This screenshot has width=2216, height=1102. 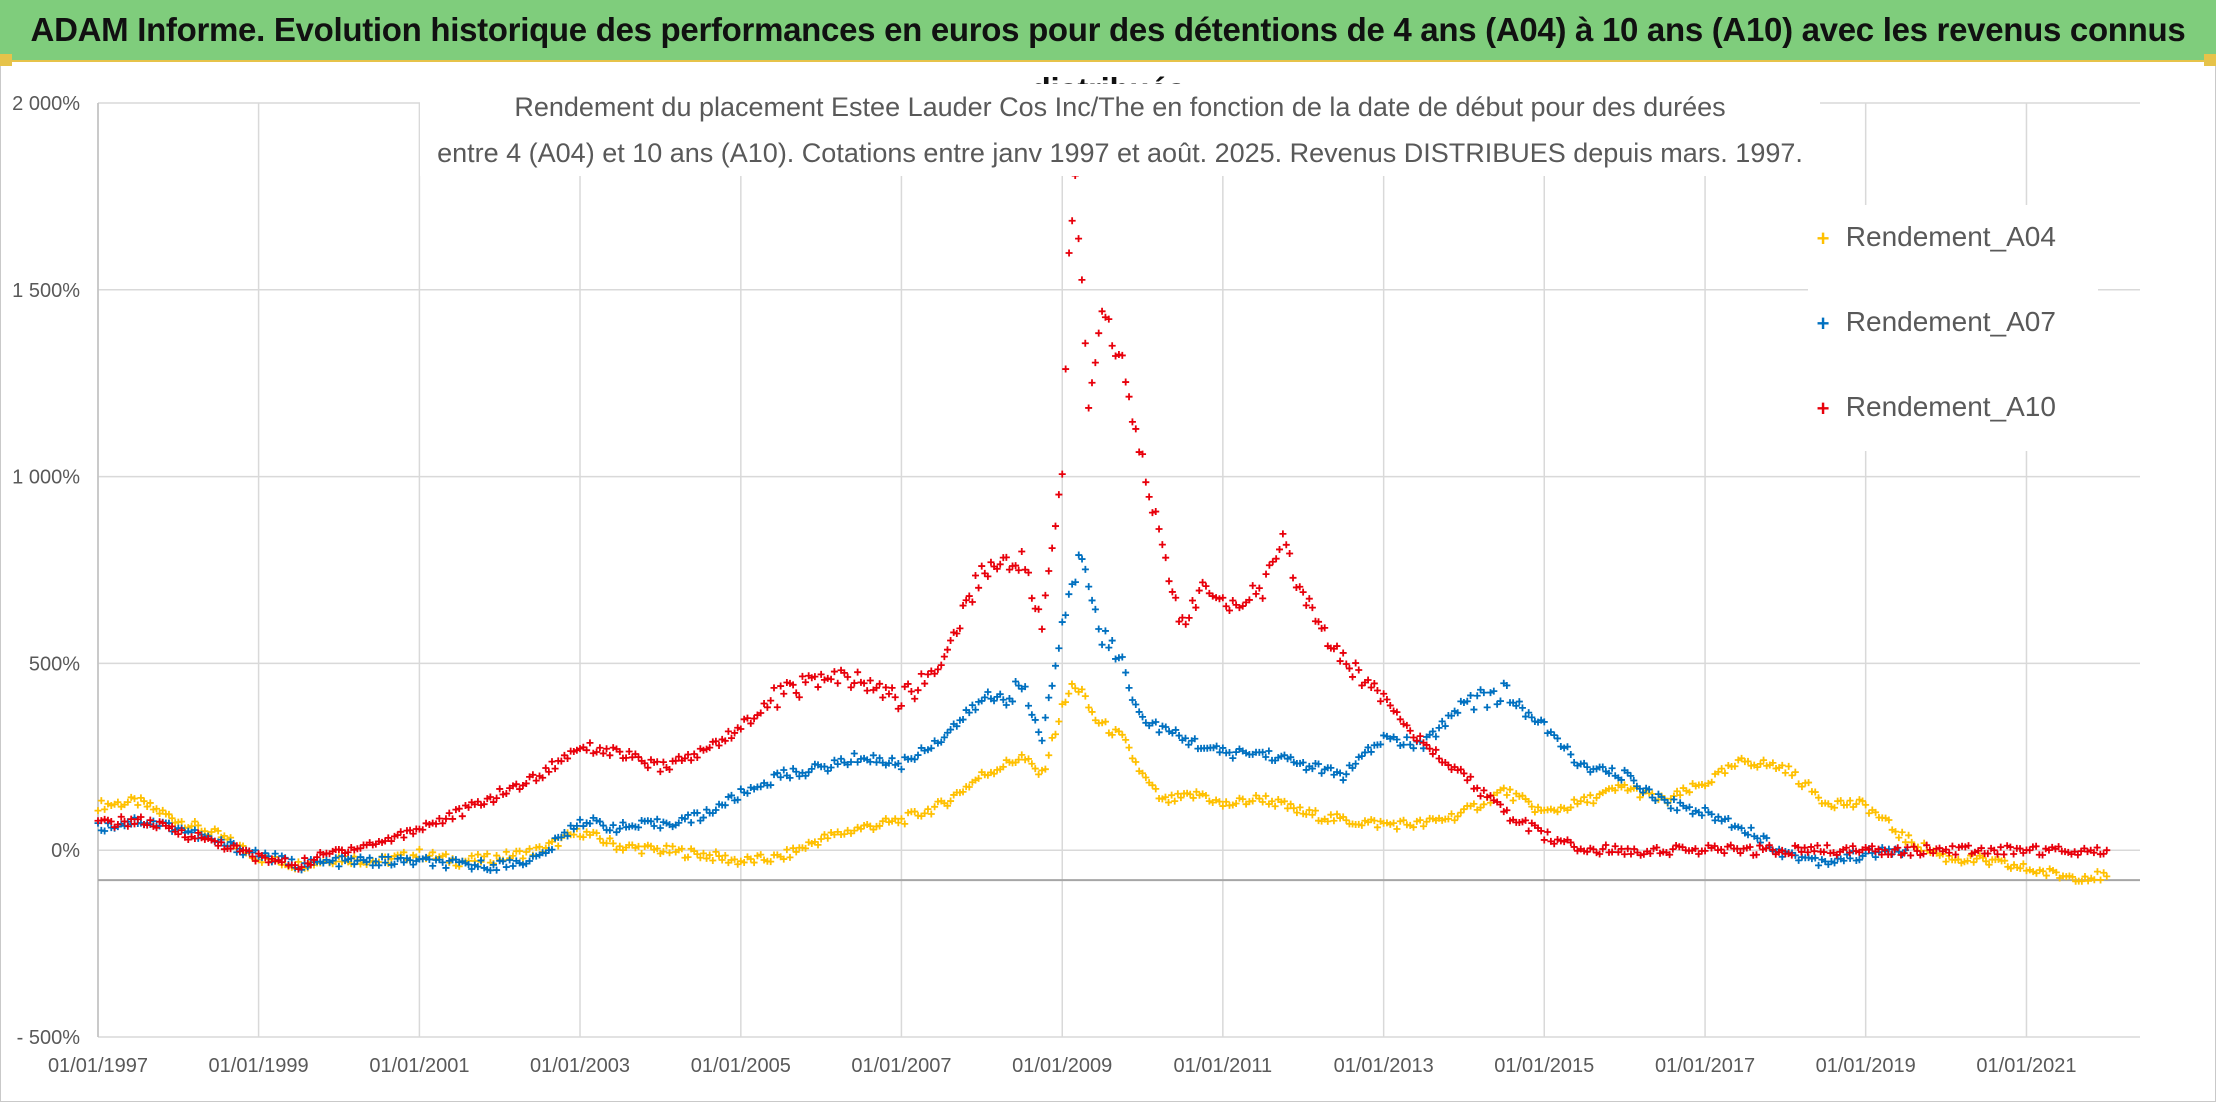 I want to click on legend-label-a04: Rendement_A04, so click(x=1950, y=236).